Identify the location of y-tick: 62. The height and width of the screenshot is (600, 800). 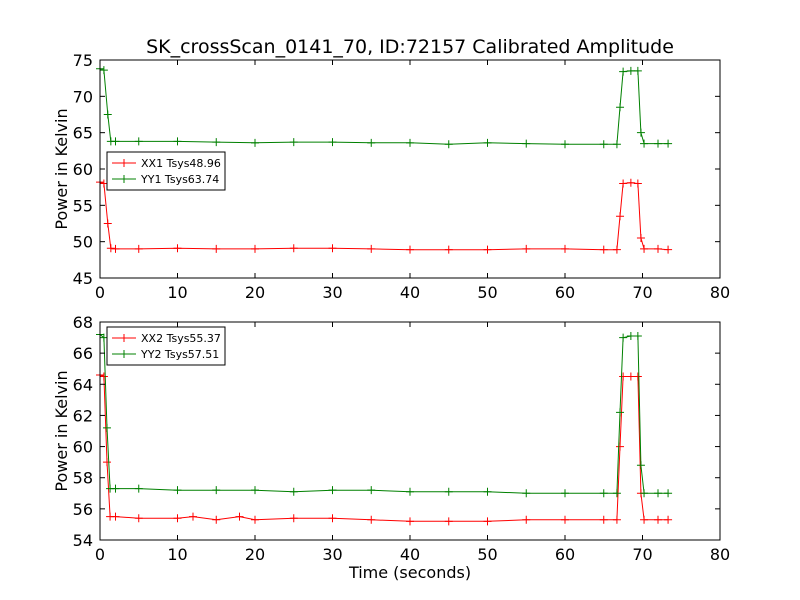
(396, 415).